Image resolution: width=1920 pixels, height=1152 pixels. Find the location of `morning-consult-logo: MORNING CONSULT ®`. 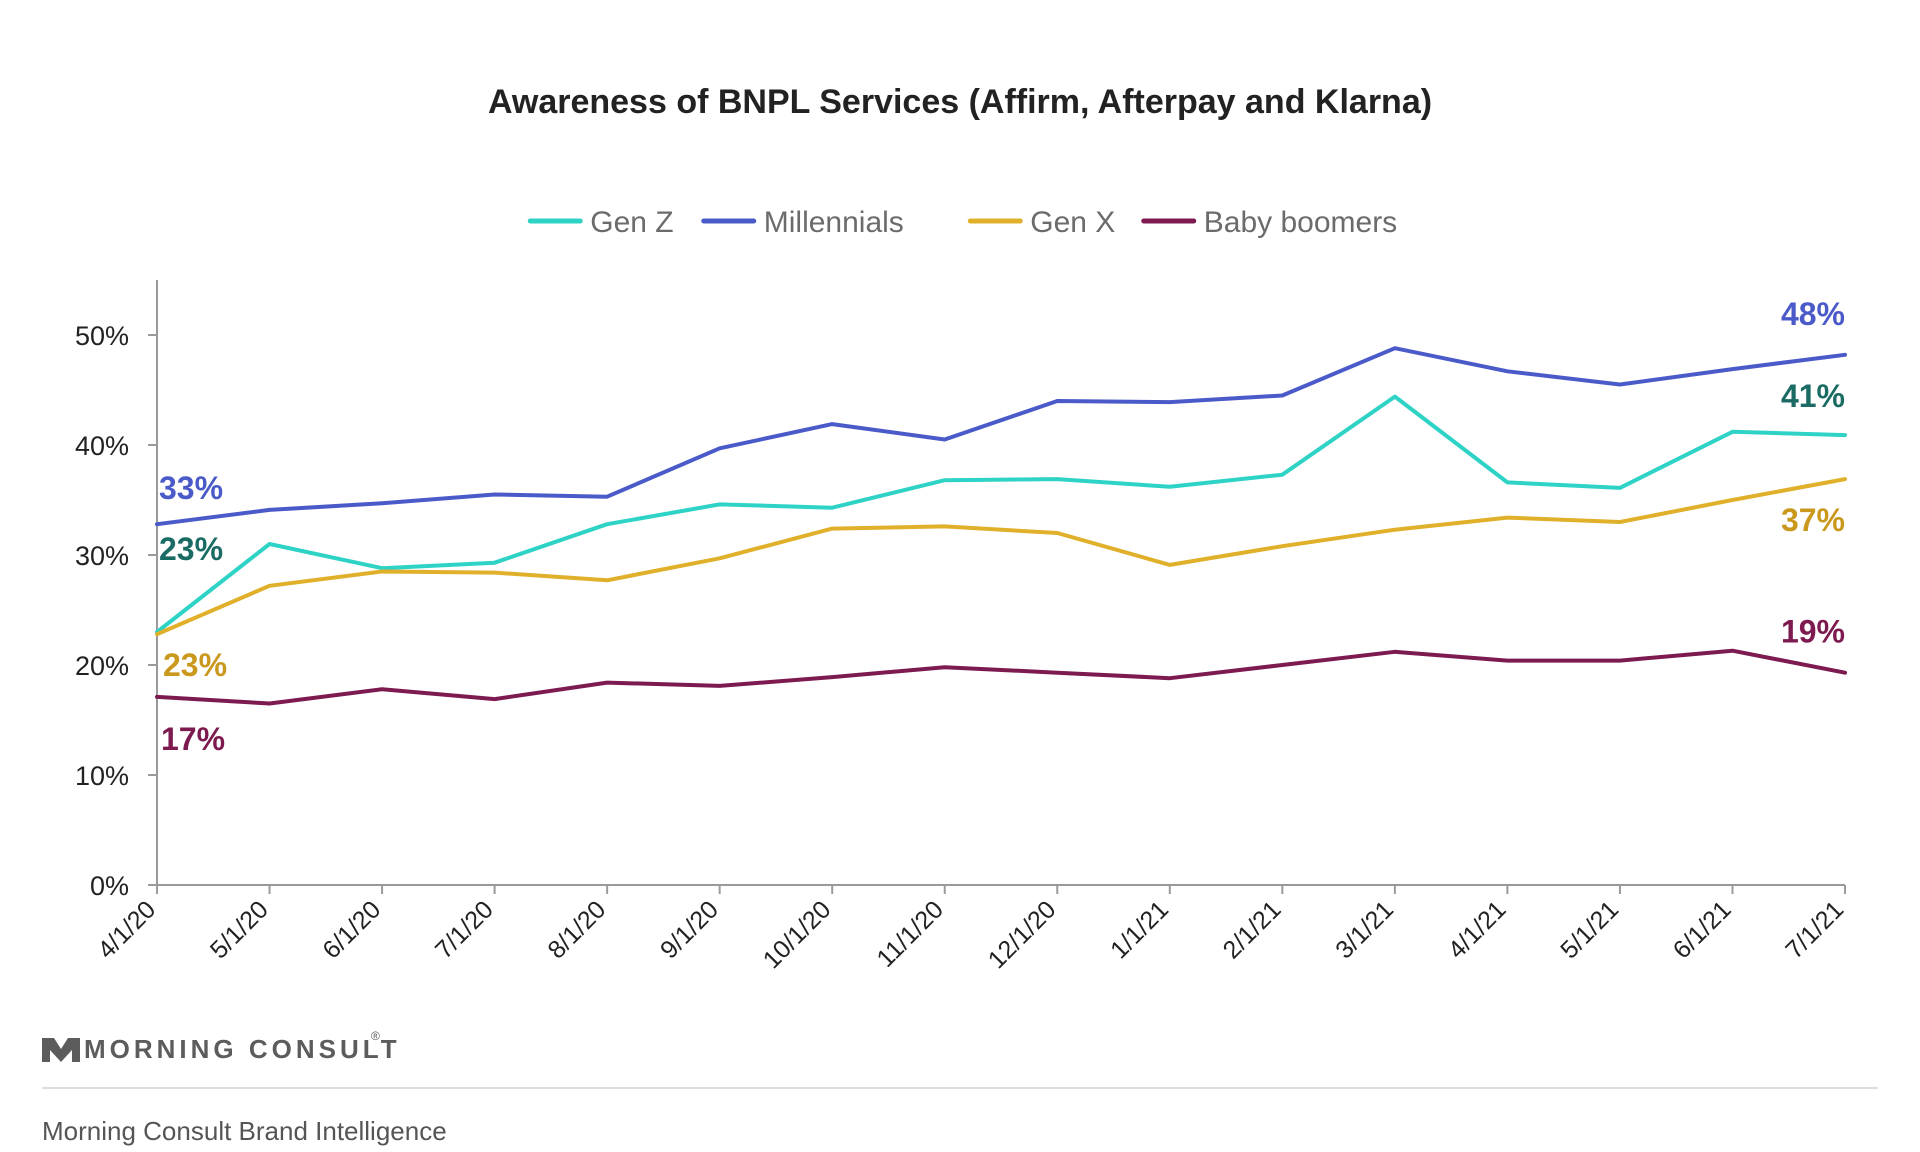

morning-consult-logo: MORNING CONSULT ® is located at coordinates (221, 1046).